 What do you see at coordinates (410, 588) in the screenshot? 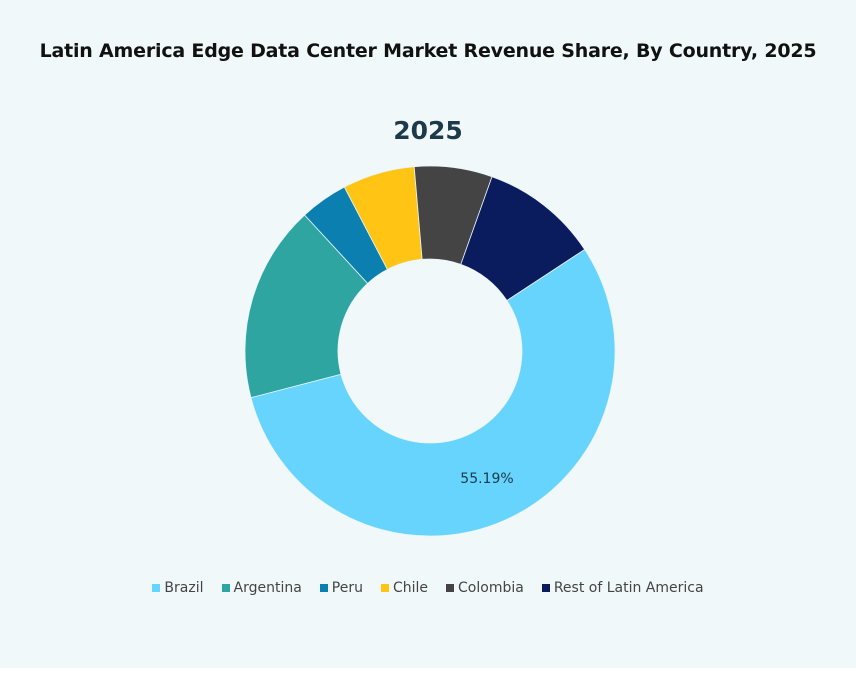
I see `legend-label: Chile` at bounding box center [410, 588].